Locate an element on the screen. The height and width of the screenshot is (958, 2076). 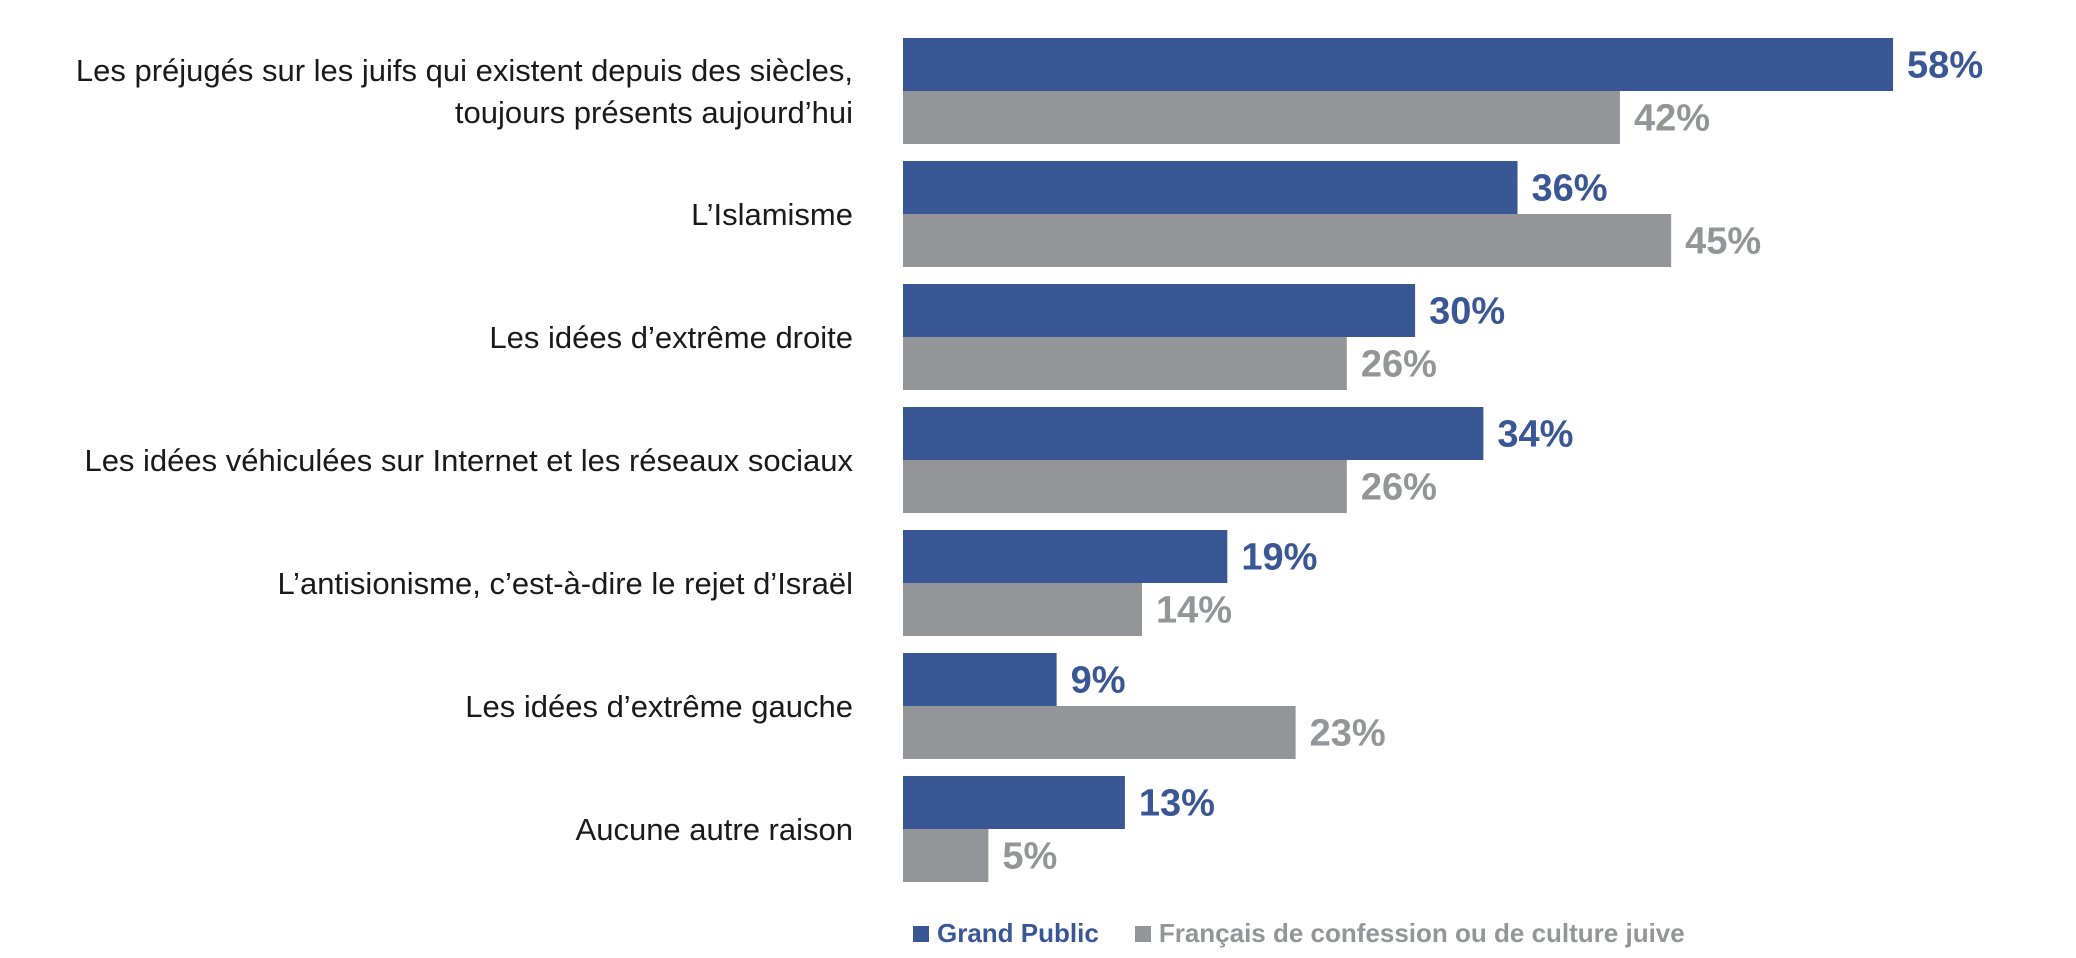
value-label-culture-juive: 42% is located at coordinates (1672, 119).